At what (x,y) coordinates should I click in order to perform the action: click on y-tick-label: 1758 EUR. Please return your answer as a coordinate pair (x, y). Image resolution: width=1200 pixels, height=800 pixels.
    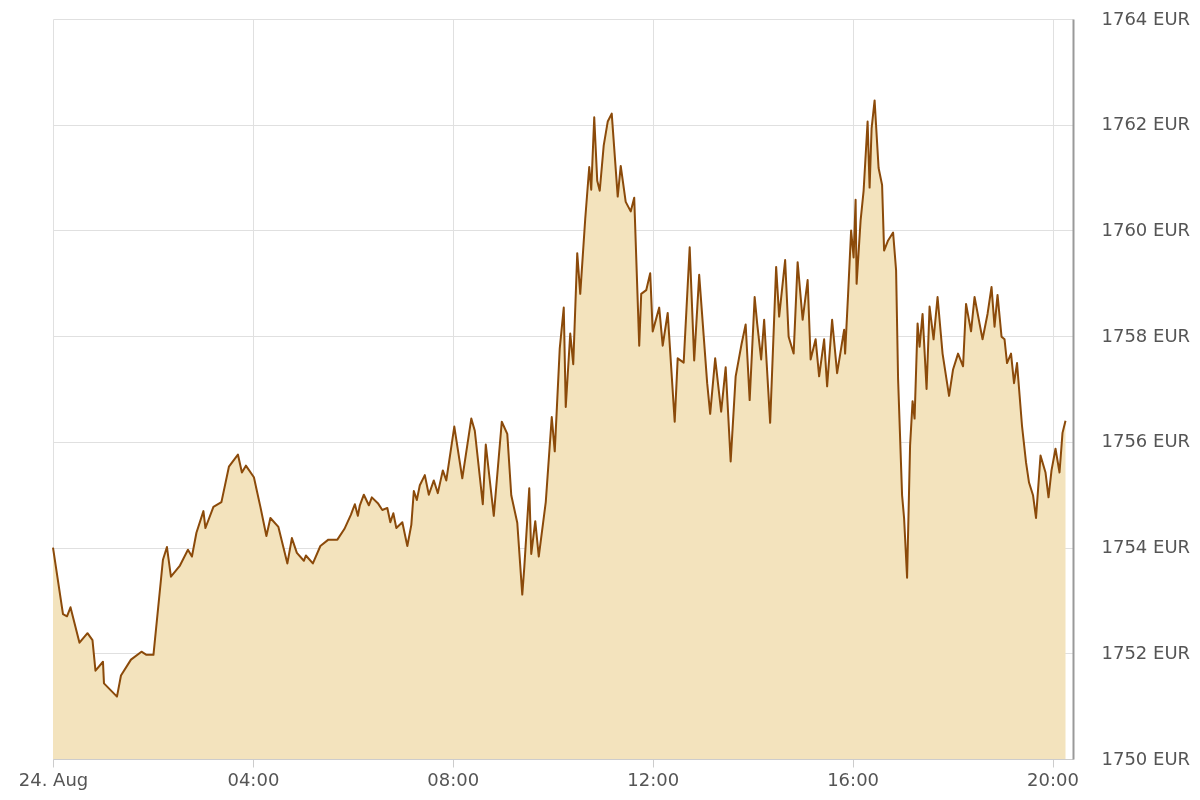
    Looking at the image, I should click on (1146, 335).